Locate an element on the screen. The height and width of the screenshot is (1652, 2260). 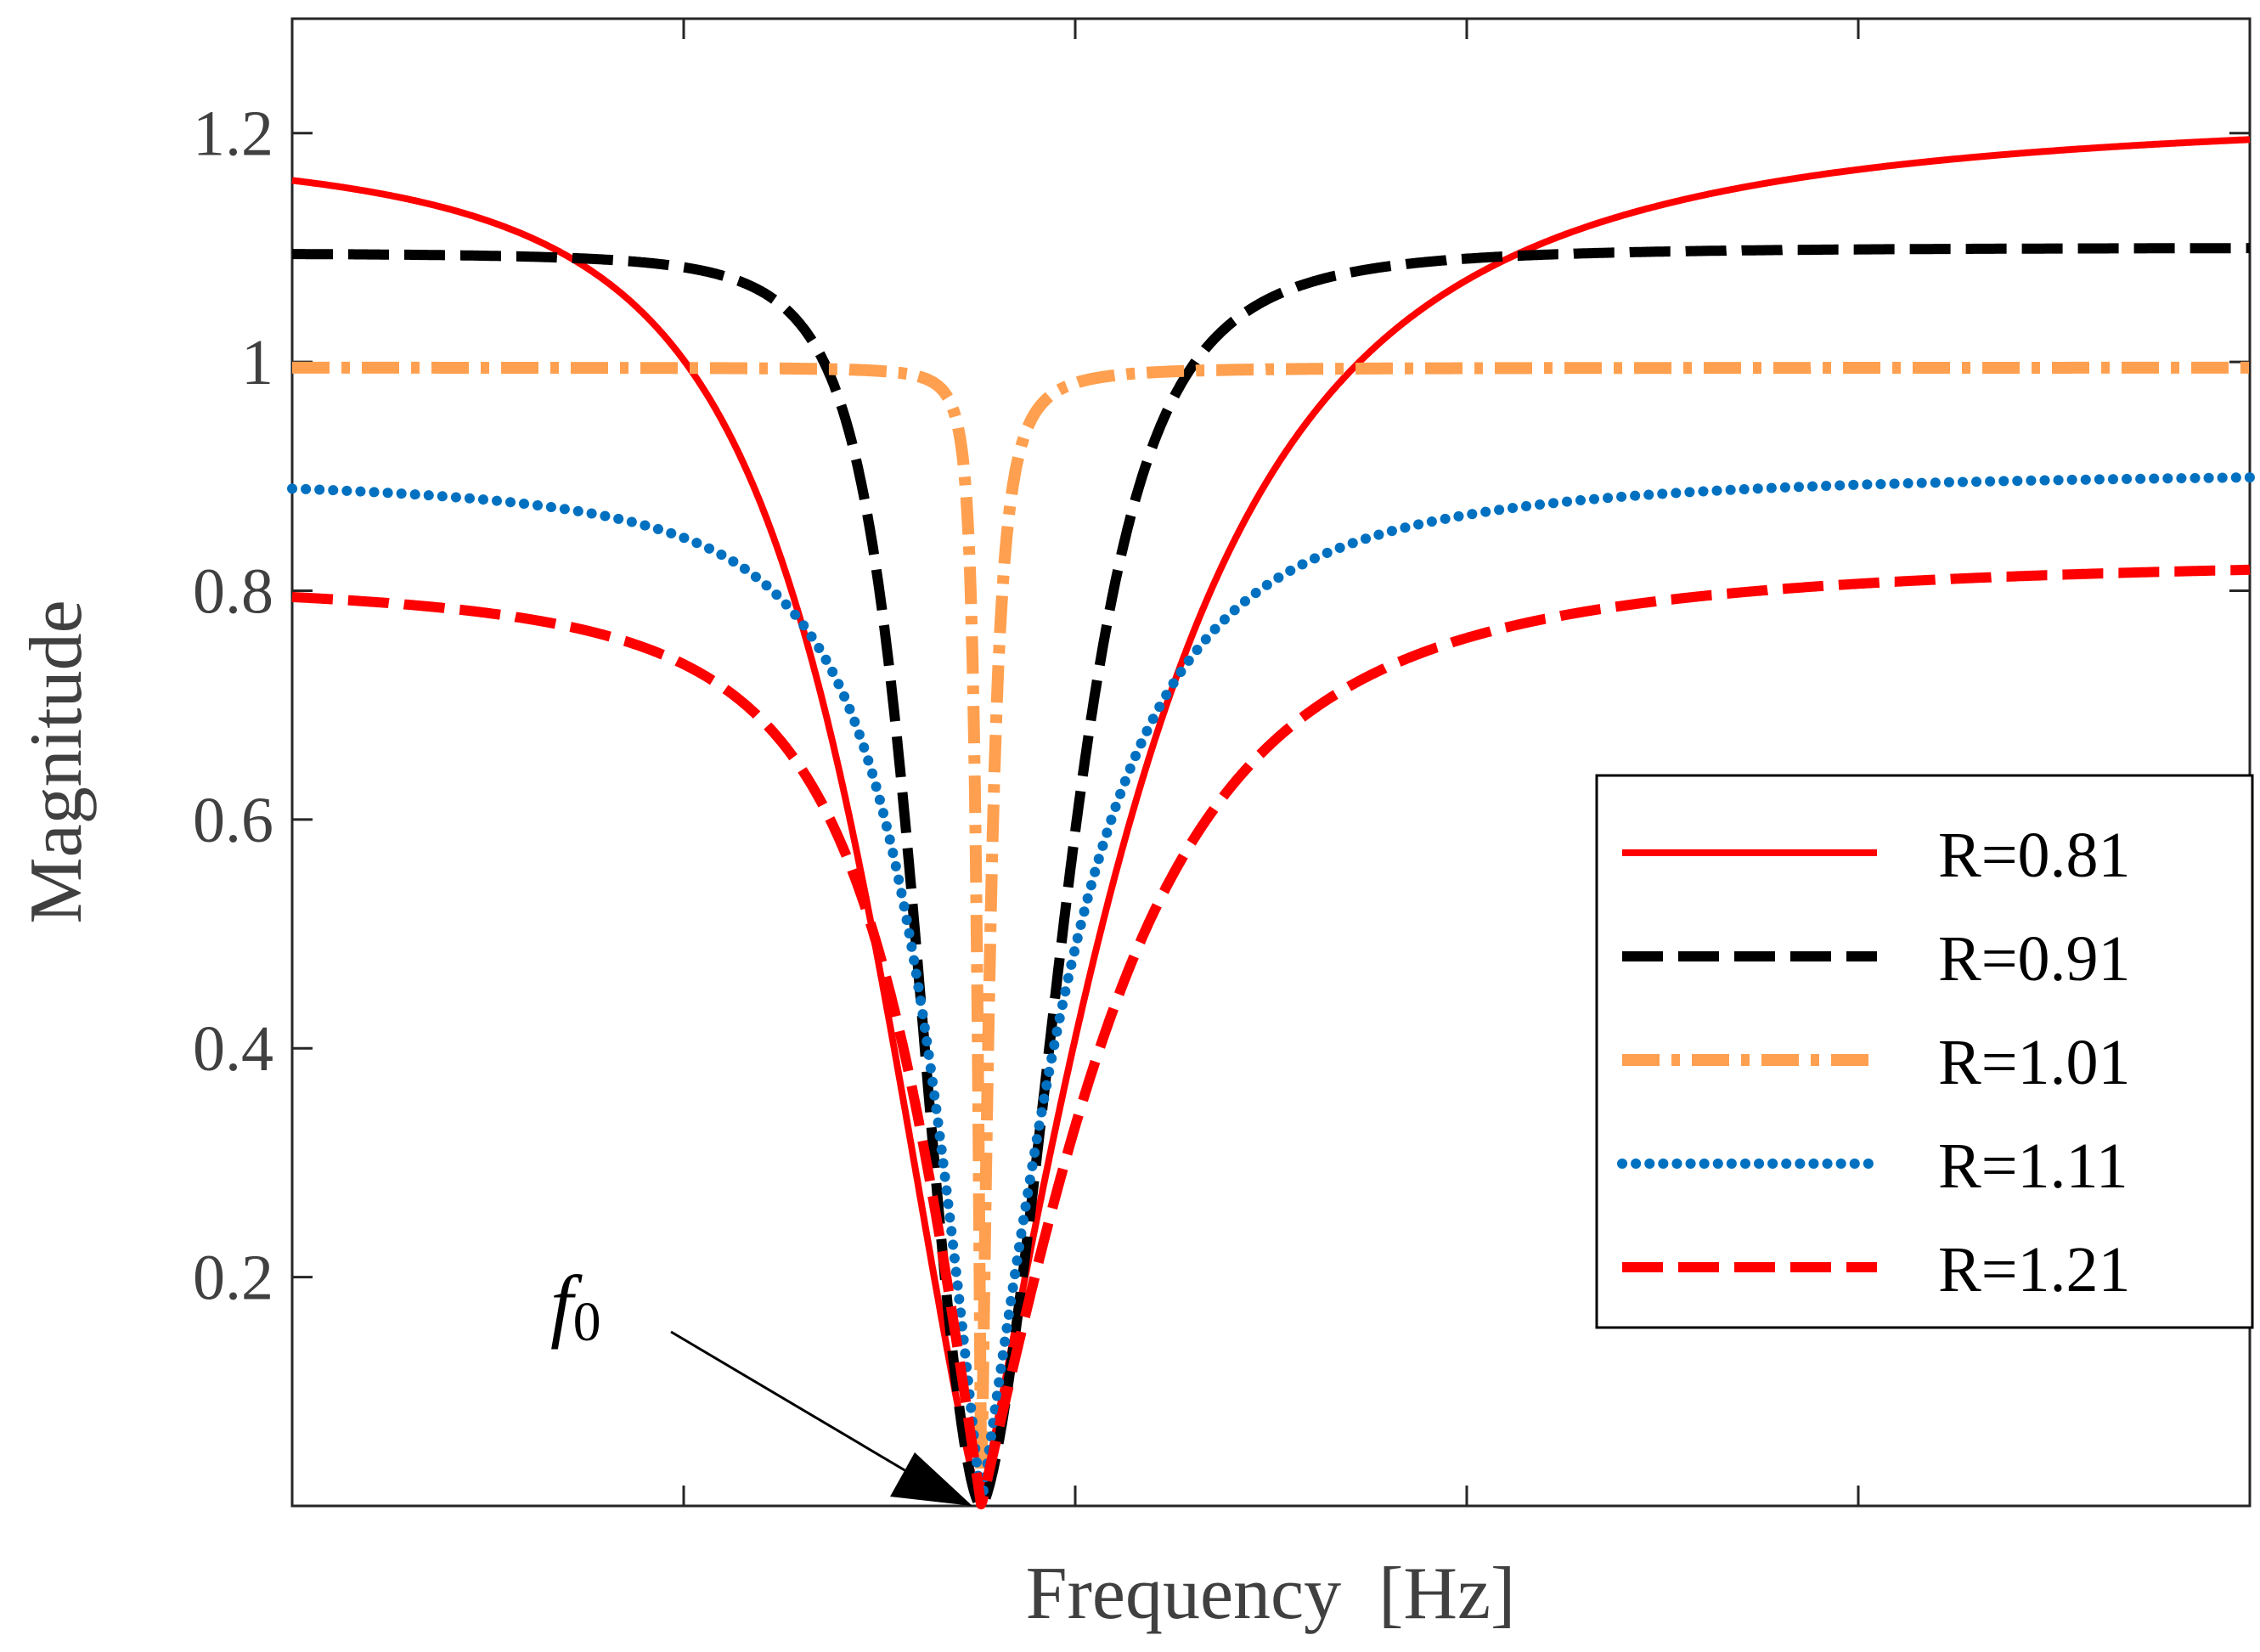
annotation-sub: 0 is located at coordinates (587, 1322).